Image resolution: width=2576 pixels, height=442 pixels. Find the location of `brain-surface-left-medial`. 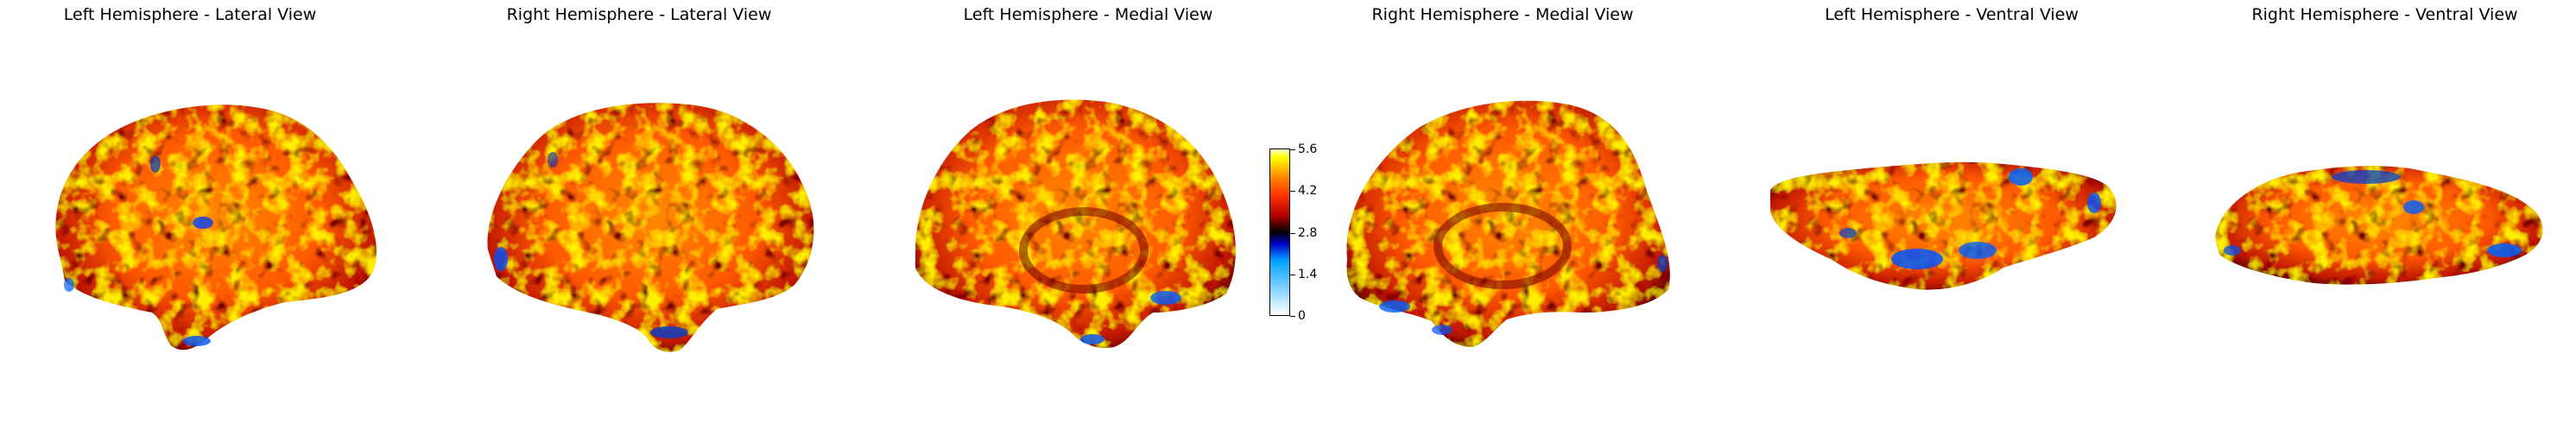

brain-surface-left-medial is located at coordinates (1075, 224).